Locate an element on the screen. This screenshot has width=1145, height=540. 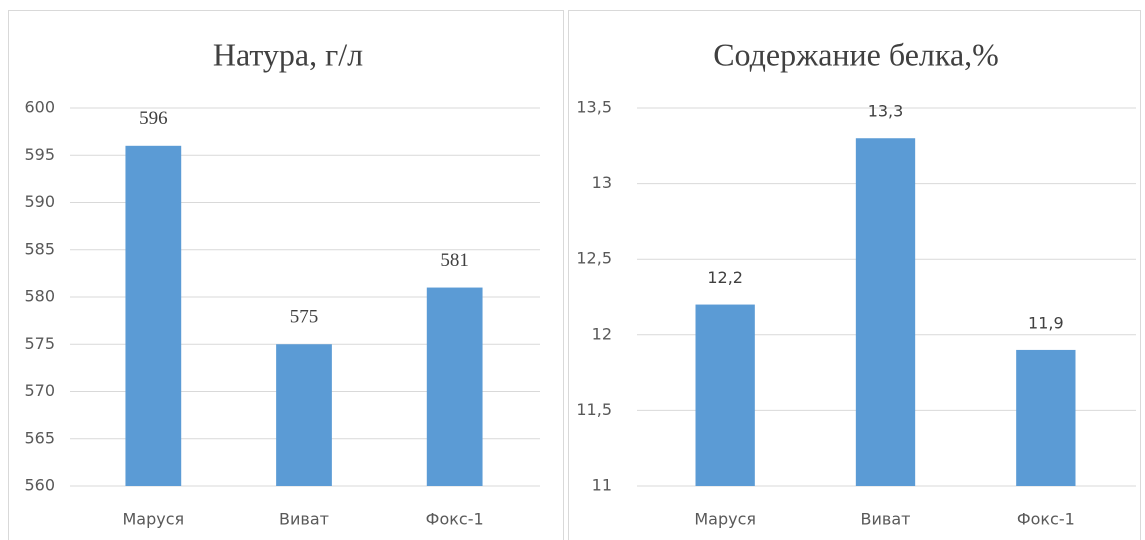
y-tick-label: 13 is located at coordinates (602, 182).